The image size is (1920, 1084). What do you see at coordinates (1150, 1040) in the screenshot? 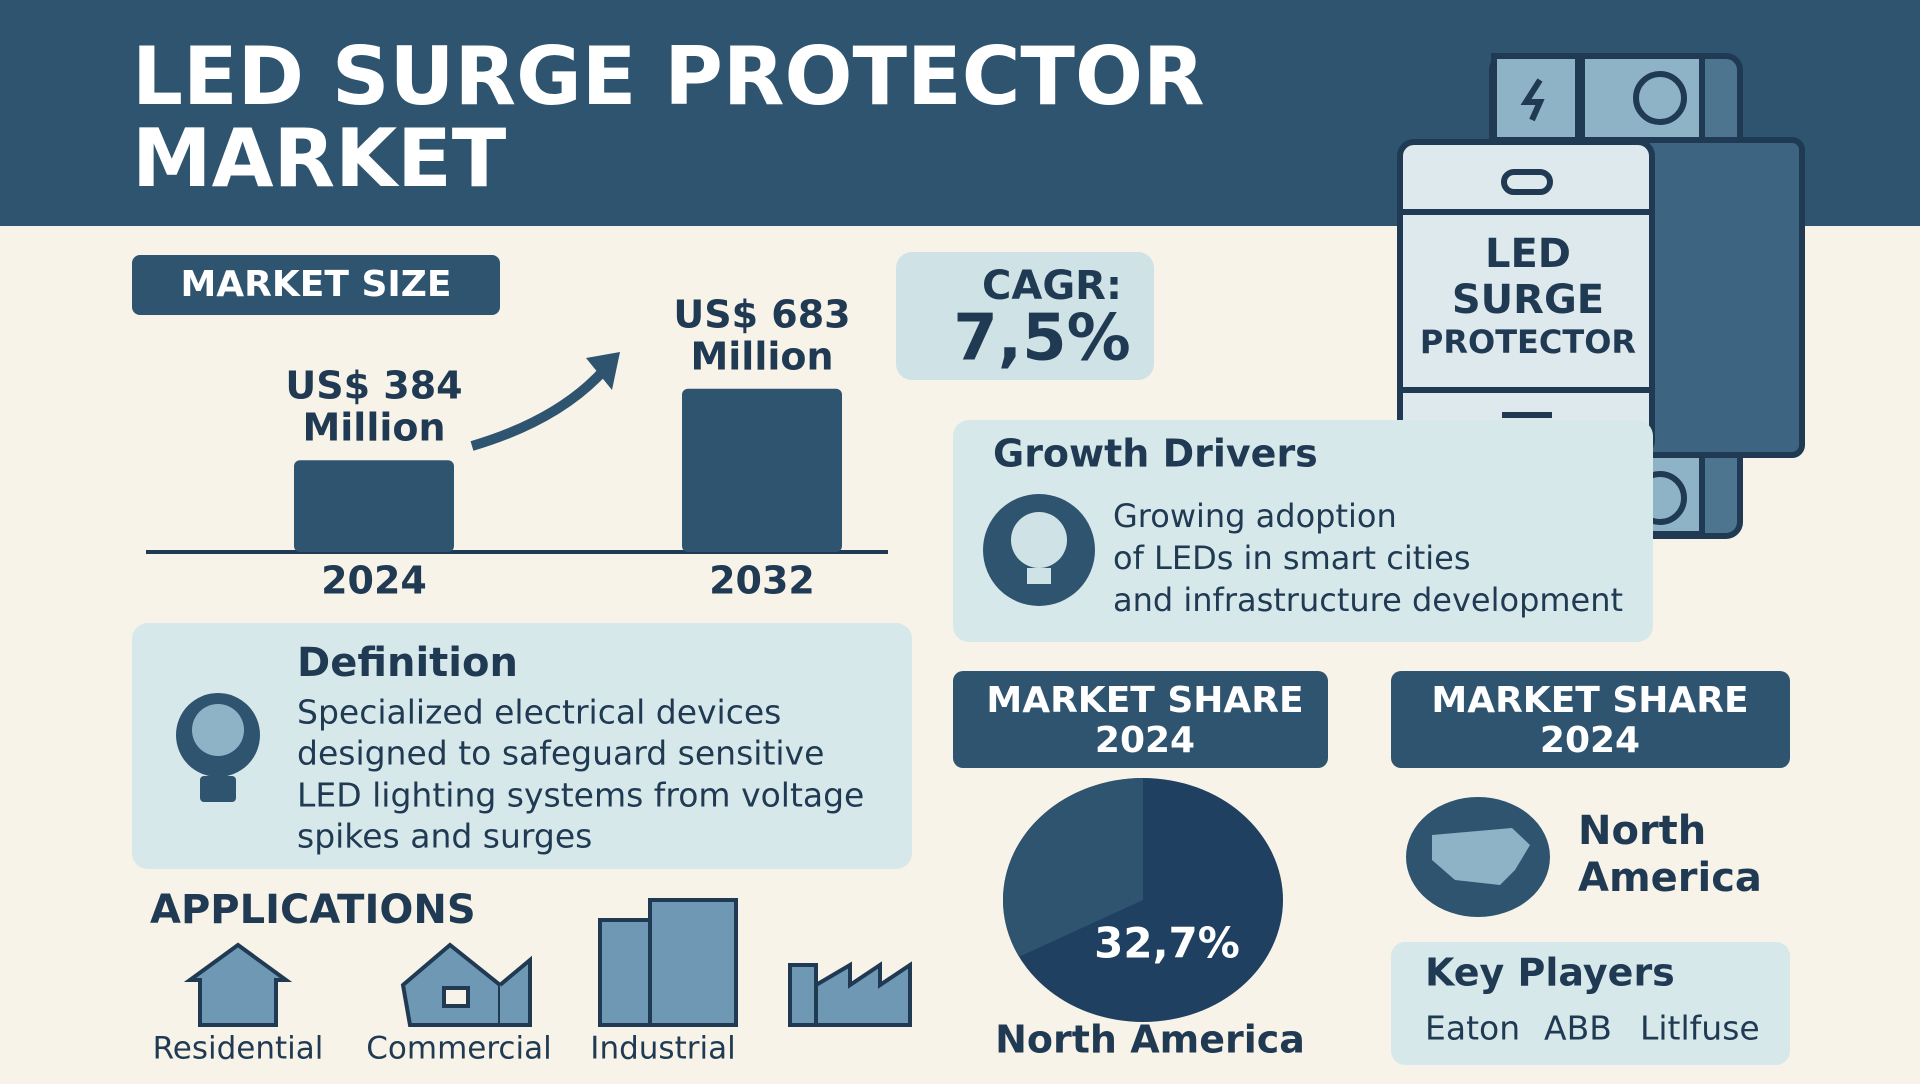
I see `pie-region: North America` at bounding box center [1150, 1040].